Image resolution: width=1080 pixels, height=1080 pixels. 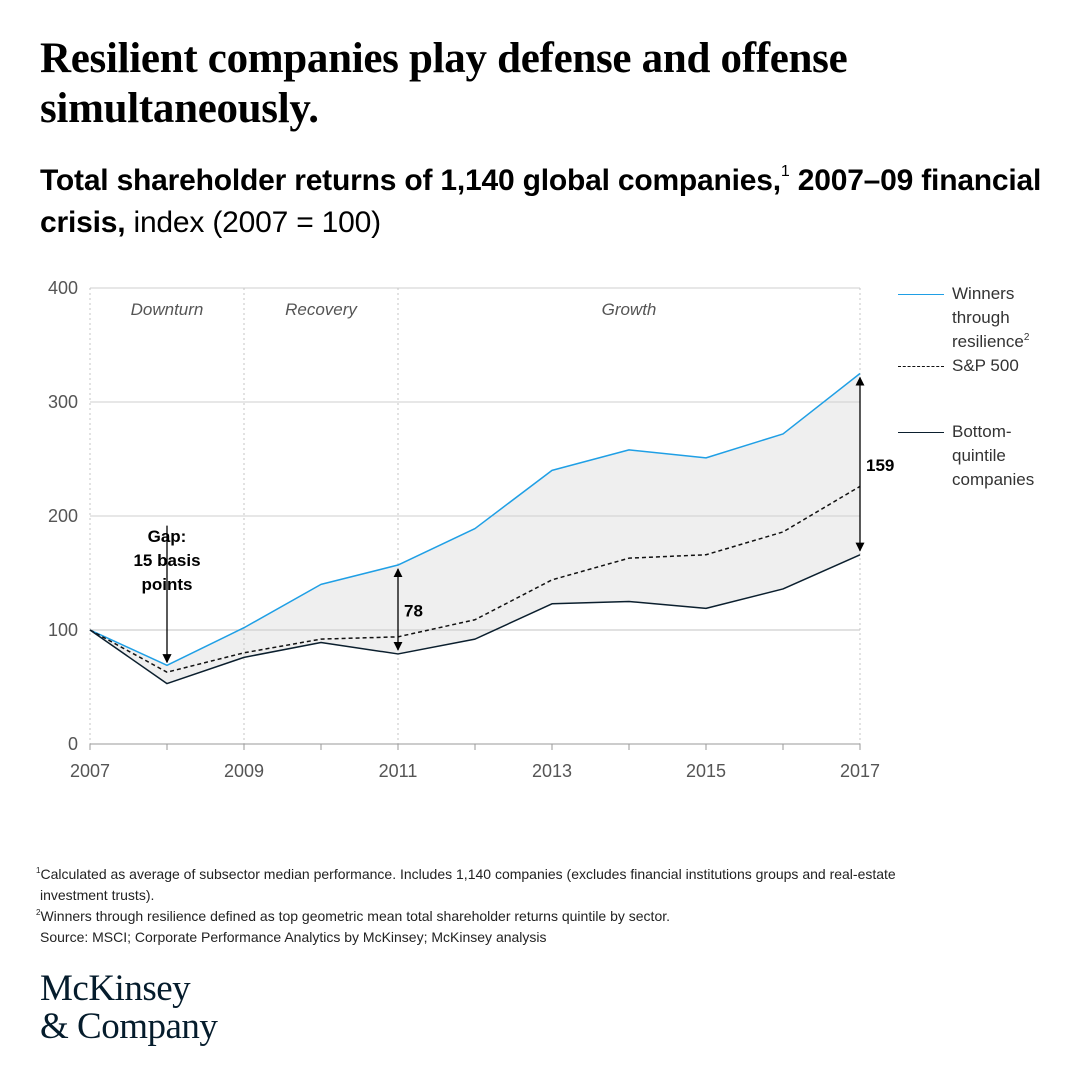 I want to click on callout-label-line: 15 basis, so click(x=166, y=560).